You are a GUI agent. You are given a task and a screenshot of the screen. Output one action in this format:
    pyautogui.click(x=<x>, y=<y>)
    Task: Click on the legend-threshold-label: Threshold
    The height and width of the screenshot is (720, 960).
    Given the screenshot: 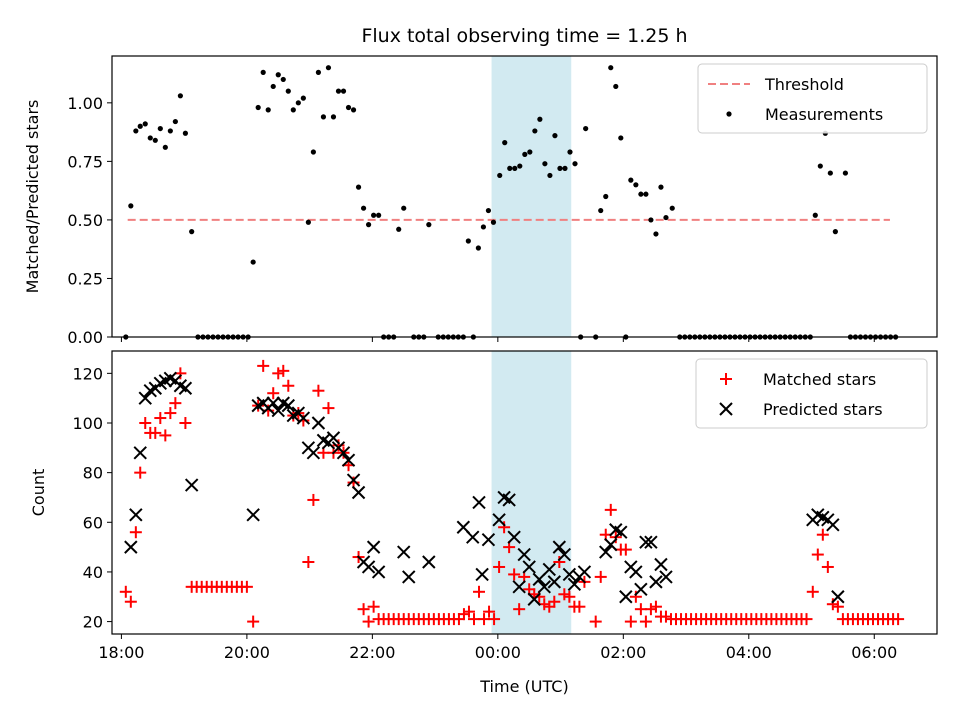 What is the action you would take?
    pyautogui.click(x=804, y=84)
    